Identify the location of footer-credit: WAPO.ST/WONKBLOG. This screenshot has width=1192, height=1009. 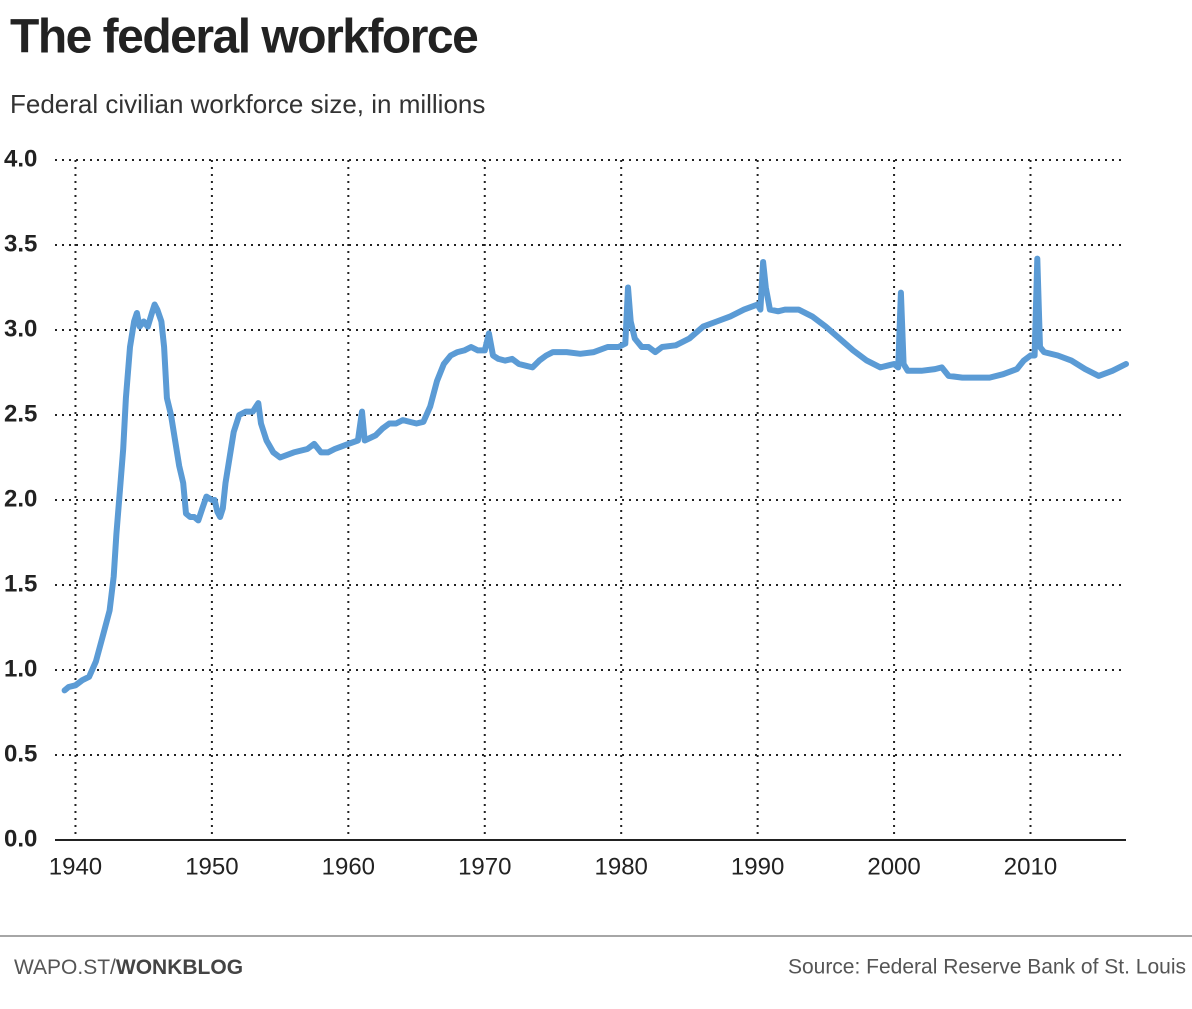
(128, 967).